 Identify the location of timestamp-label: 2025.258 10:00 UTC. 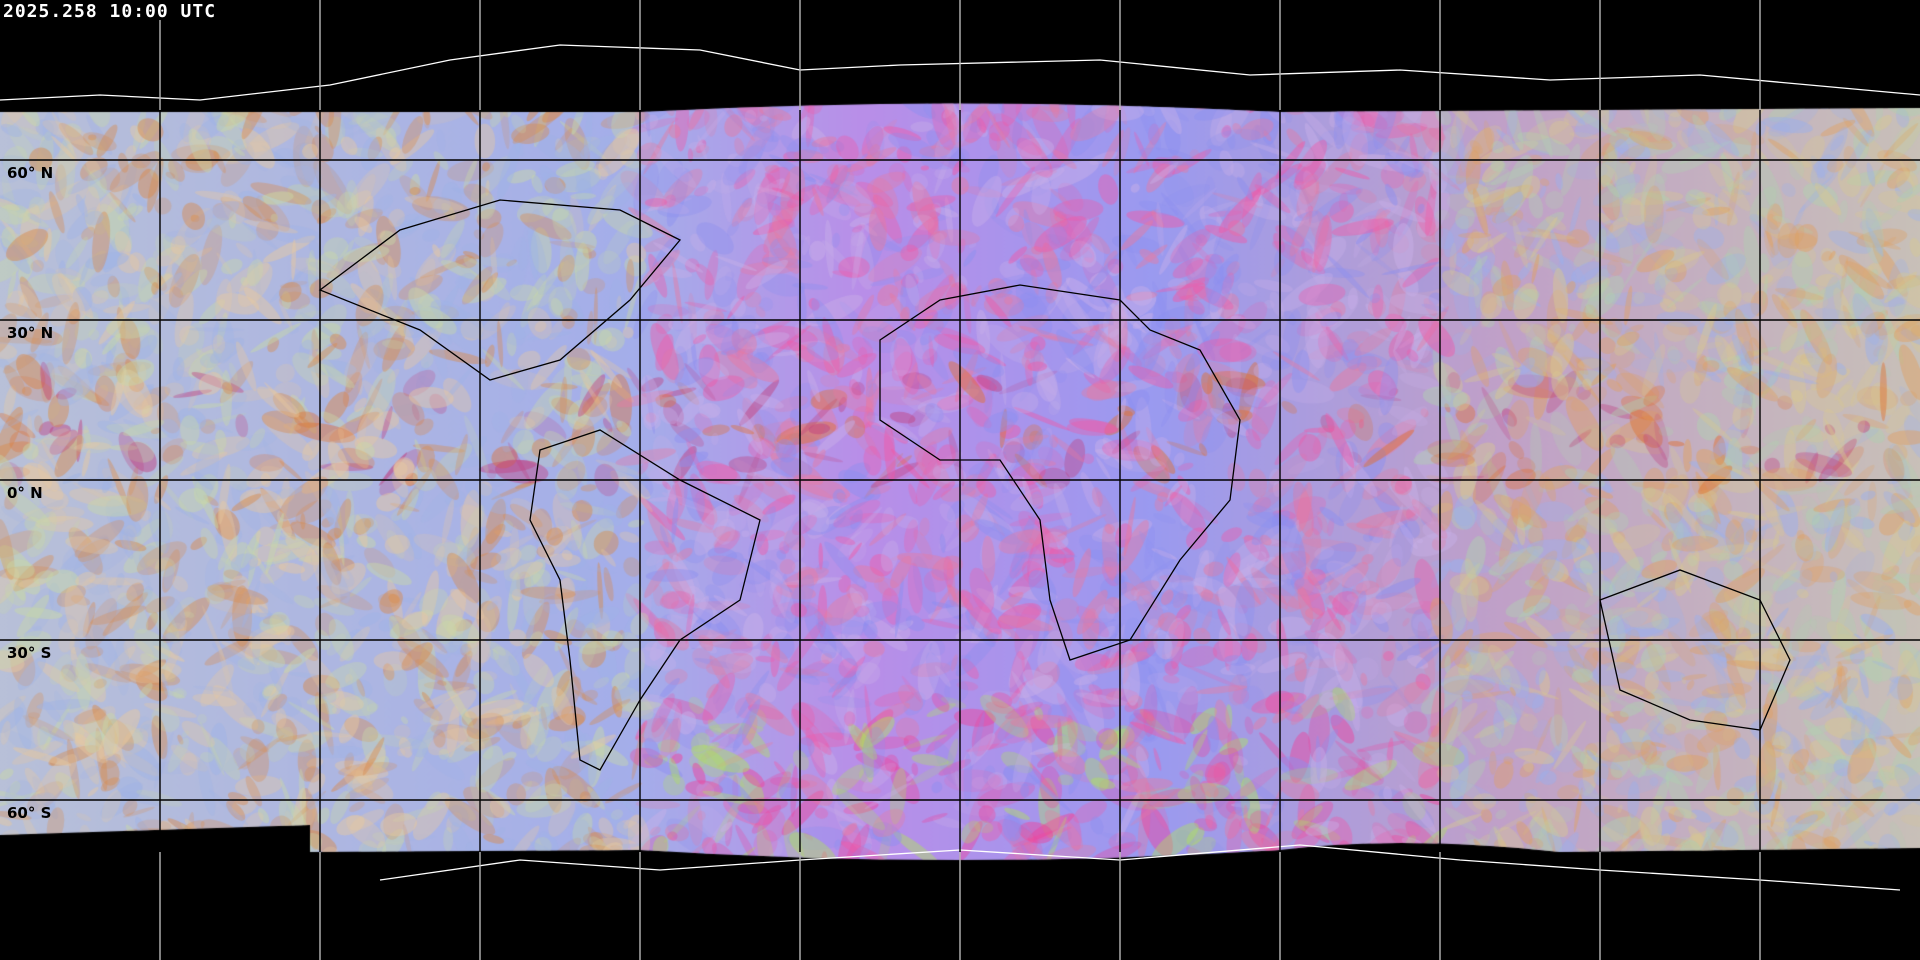
(110, 11).